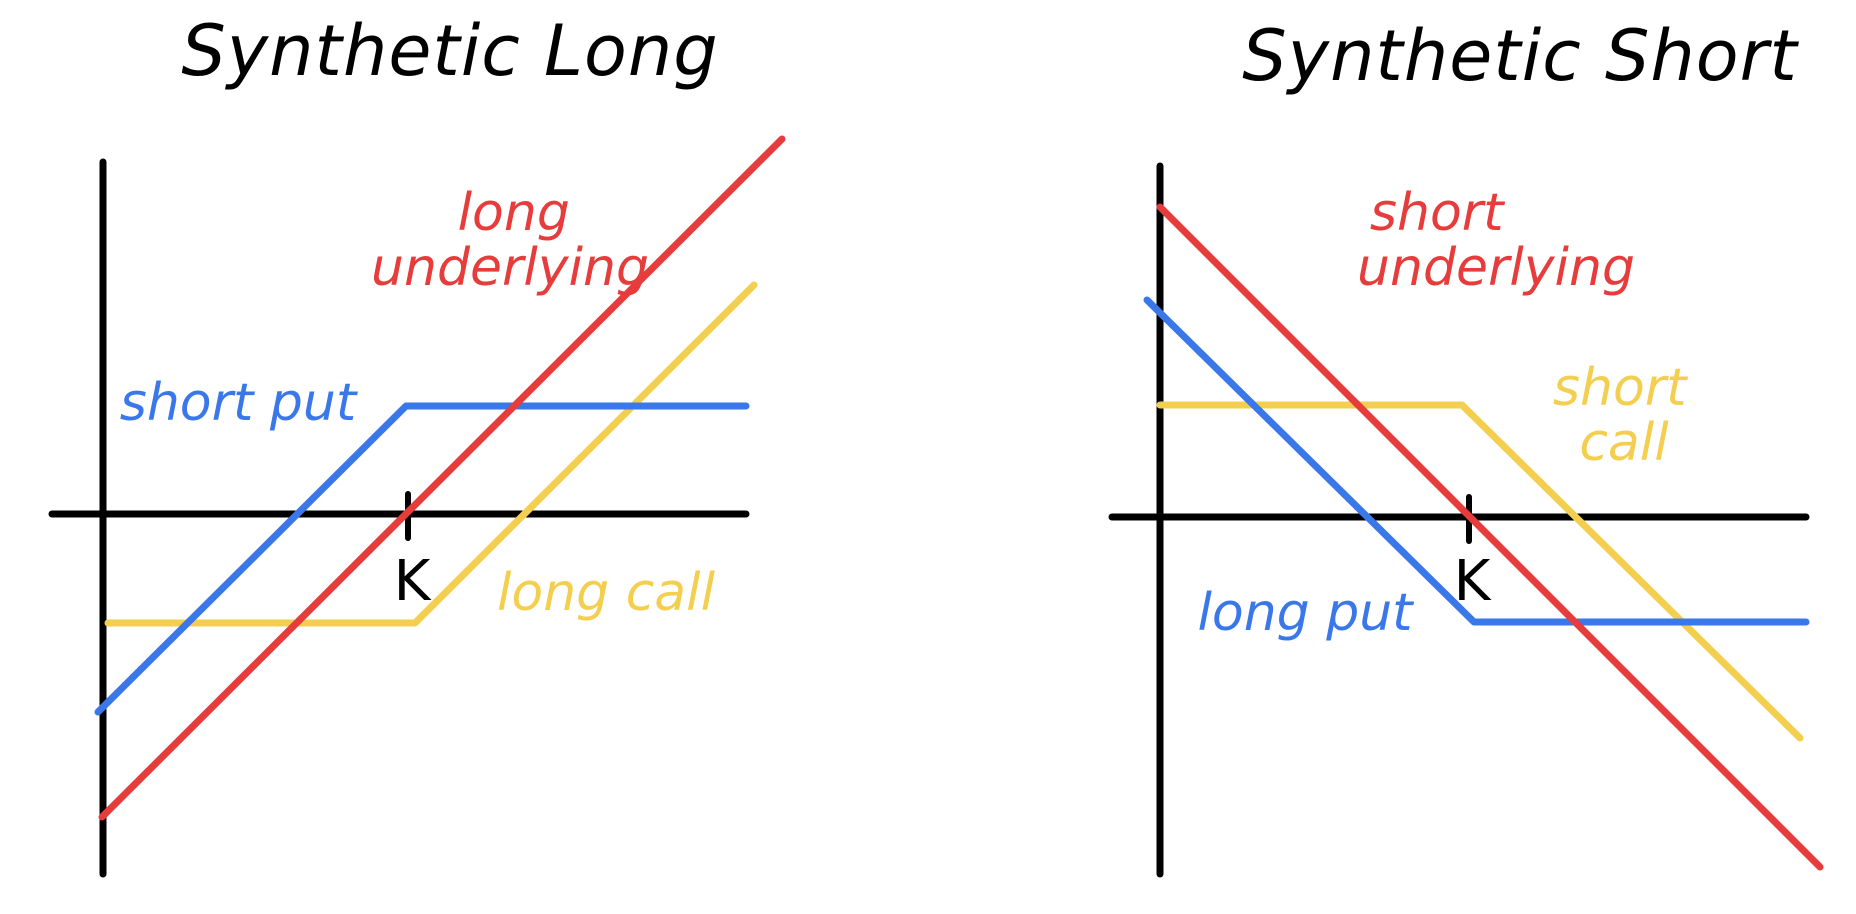 This screenshot has width=1856, height=914. I want to click on short-put-label: short put, so click(239, 403).